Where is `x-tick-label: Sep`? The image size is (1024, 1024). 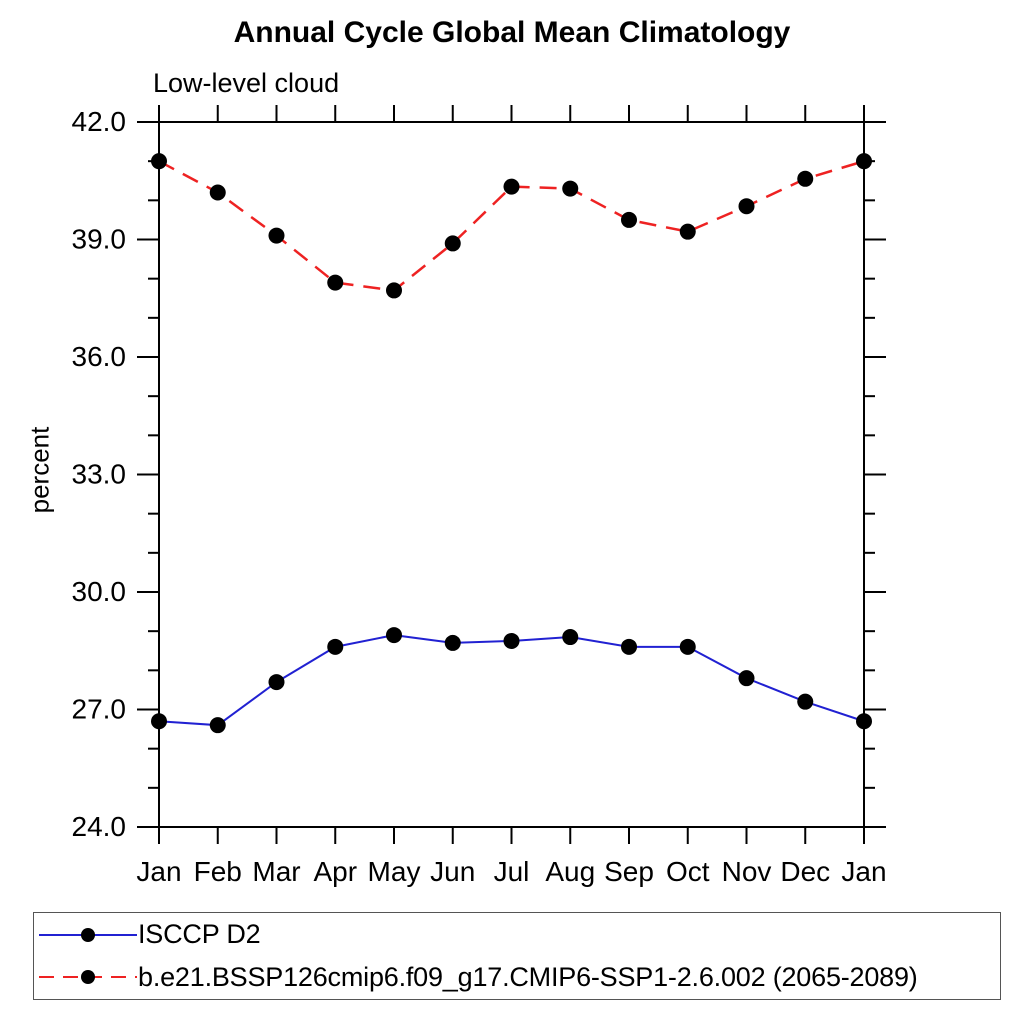
x-tick-label: Sep is located at coordinates (629, 871).